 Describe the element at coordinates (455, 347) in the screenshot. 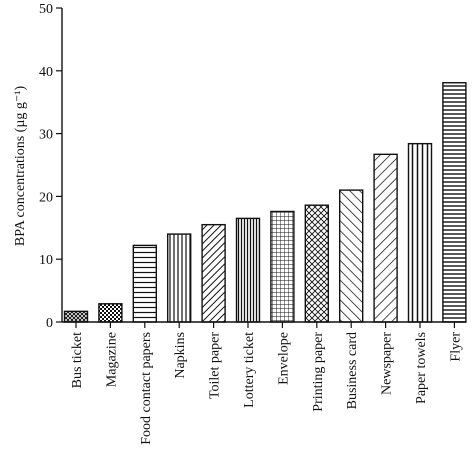

I see `x-category-label: Flyer` at that location.